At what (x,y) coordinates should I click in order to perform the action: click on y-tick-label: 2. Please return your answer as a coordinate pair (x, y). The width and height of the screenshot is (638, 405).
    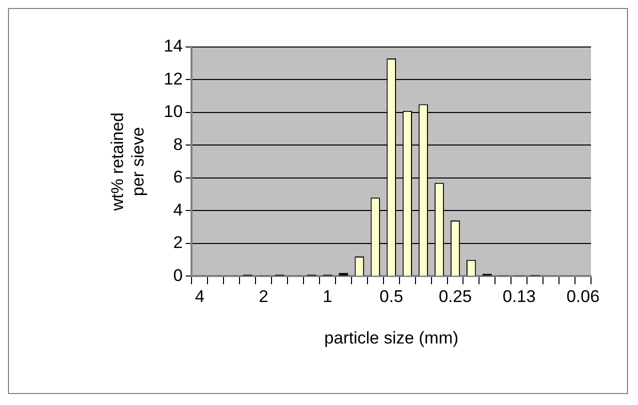
    Looking at the image, I should click on (178, 242).